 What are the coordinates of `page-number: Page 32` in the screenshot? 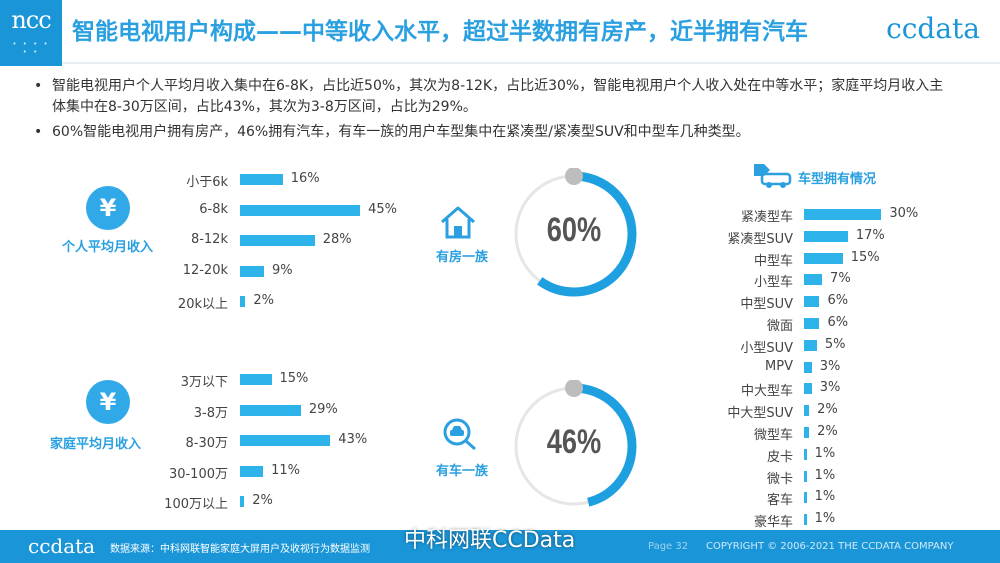 It's located at (668, 546).